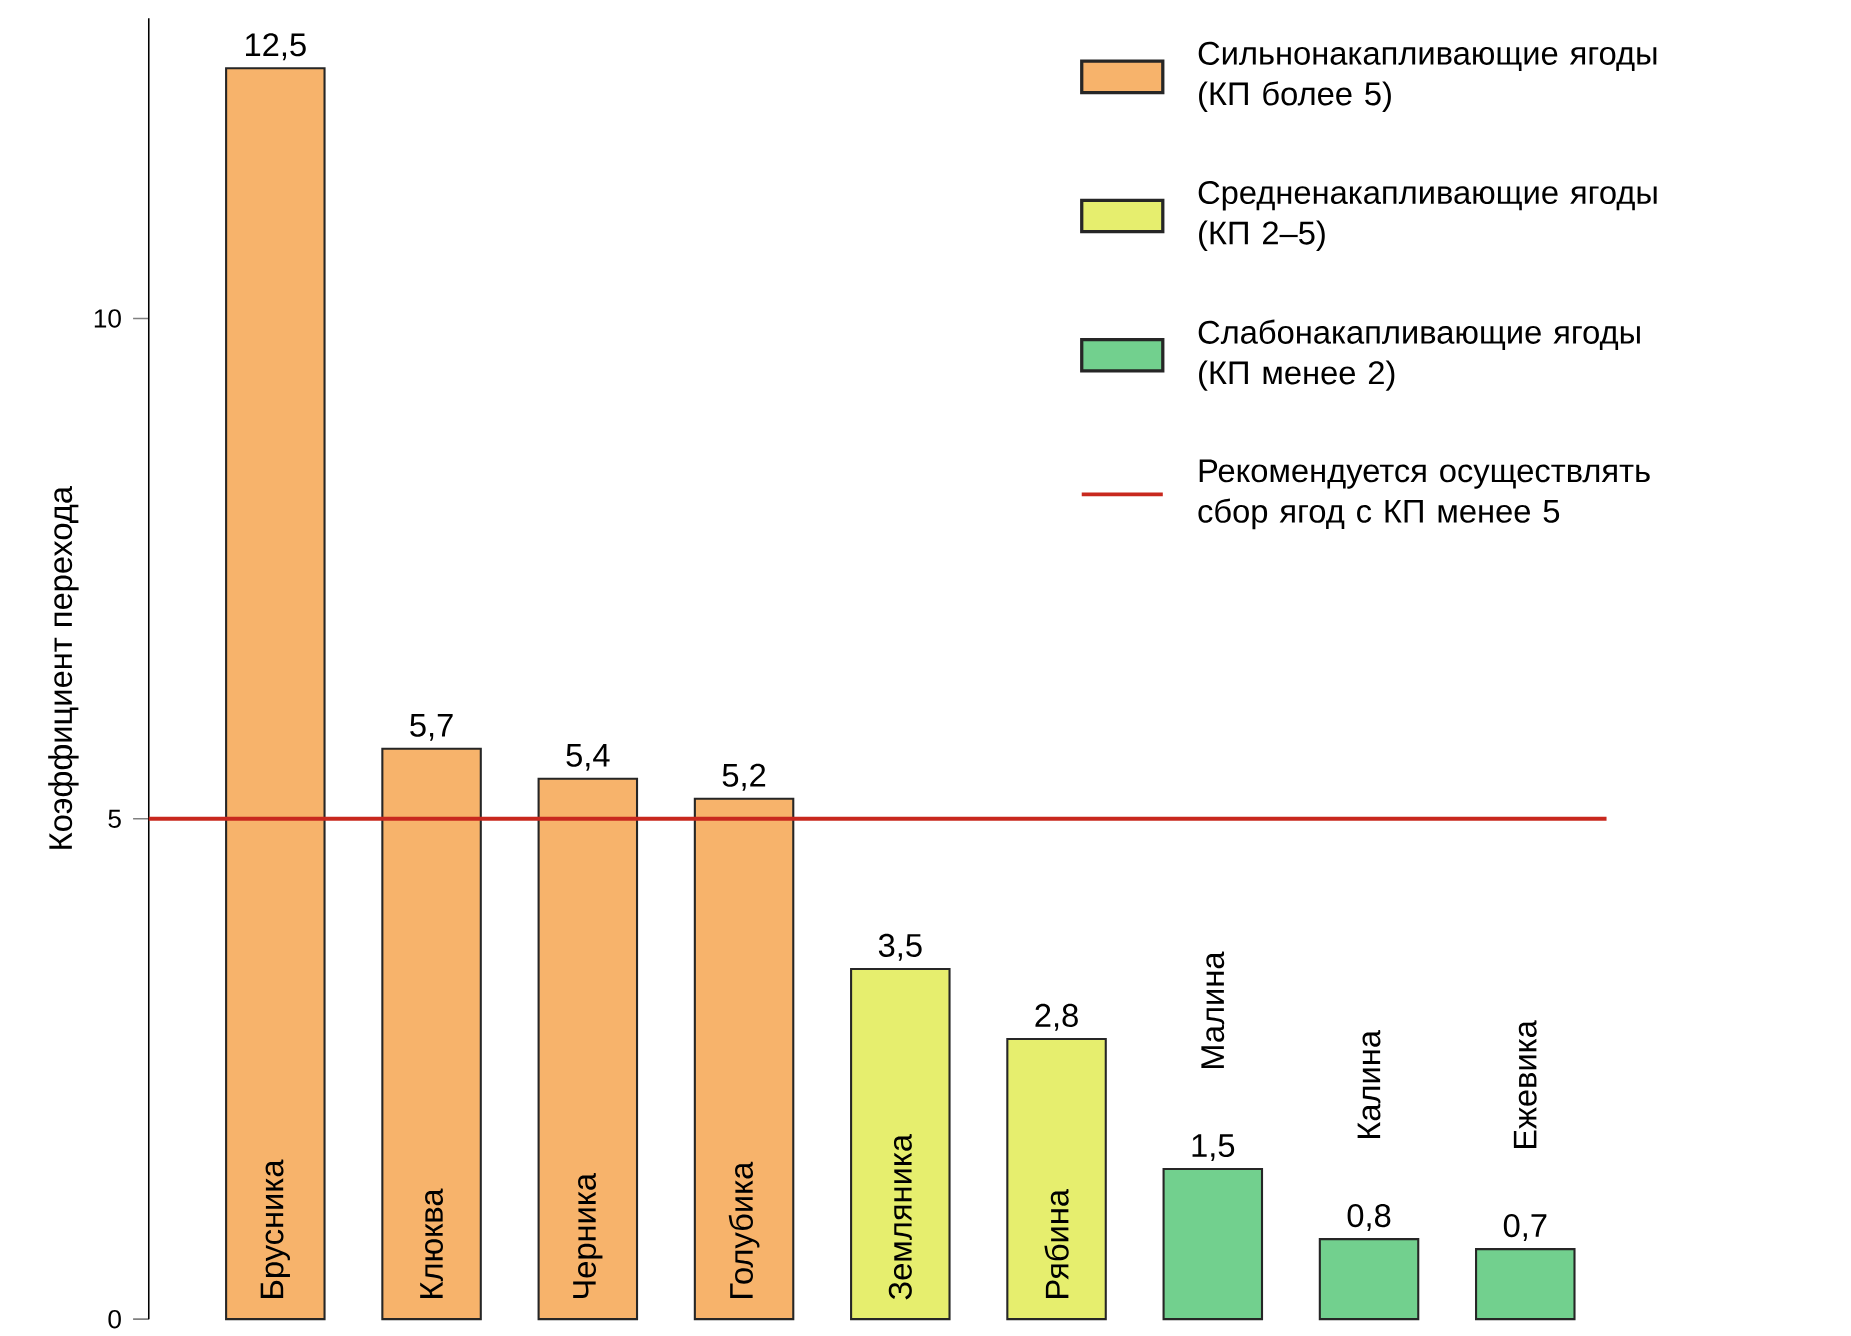 This screenshot has width=1851, height=1336. I want to click on data-label: 5,4, so click(588, 757).